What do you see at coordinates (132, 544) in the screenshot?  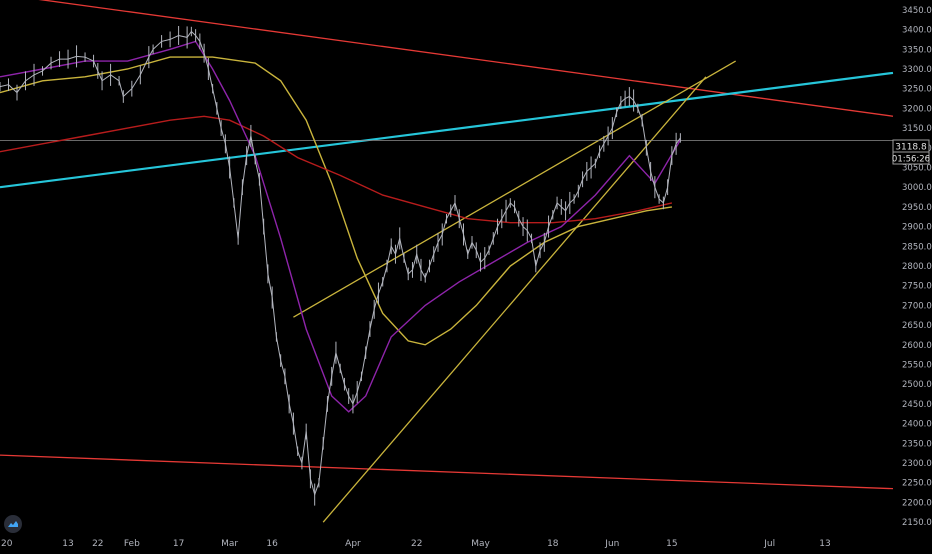 I see `x-tick-label: Feb` at bounding box center [132, 544].